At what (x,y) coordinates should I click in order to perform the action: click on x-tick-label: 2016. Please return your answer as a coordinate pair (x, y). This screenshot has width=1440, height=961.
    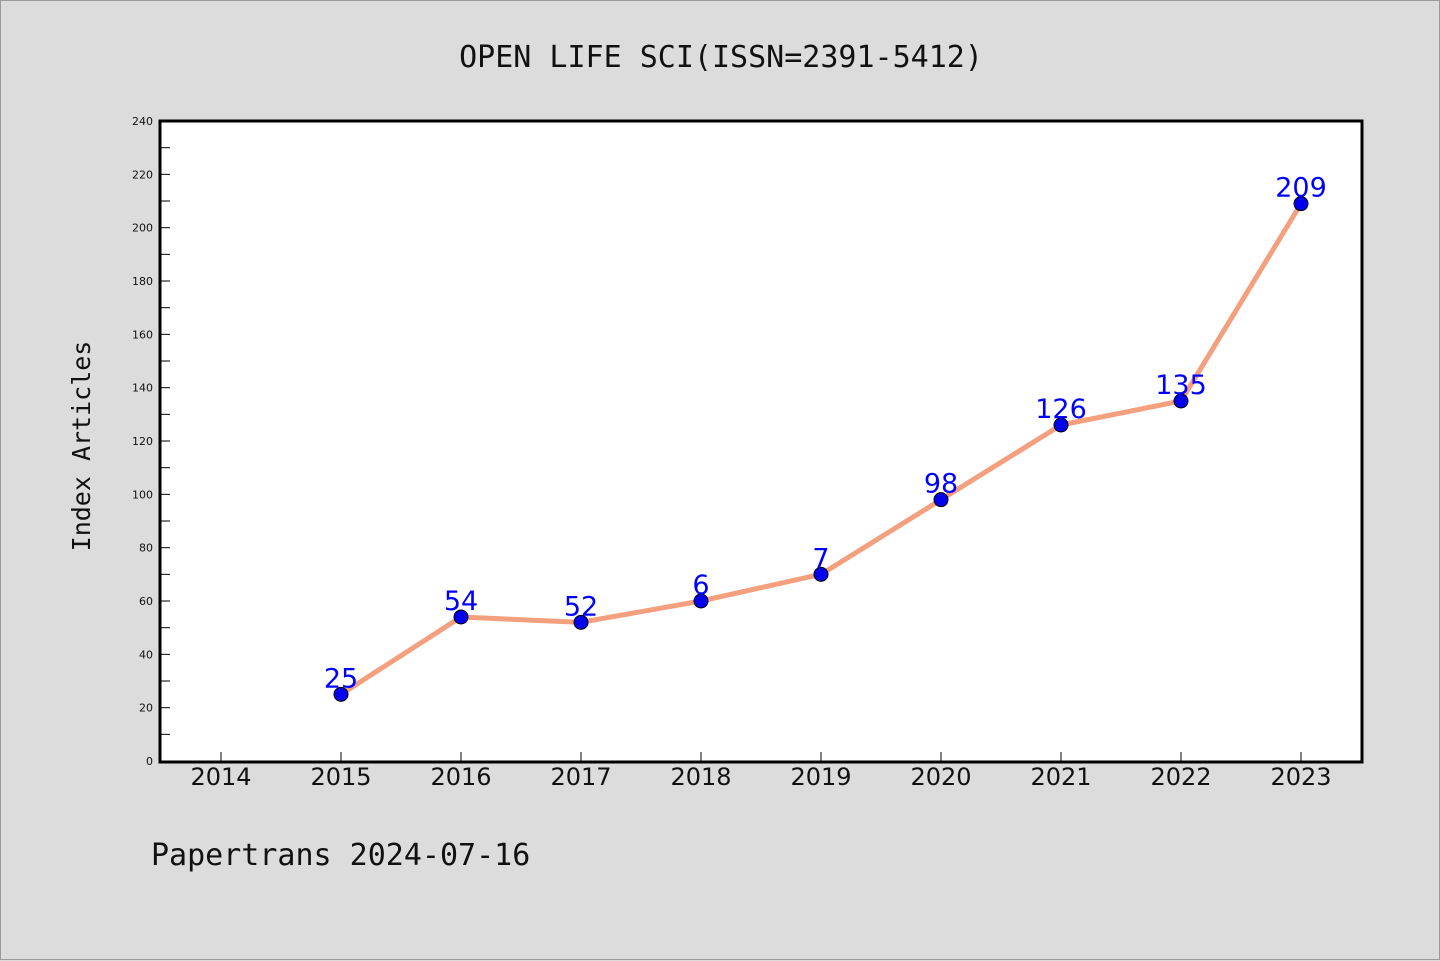
    Looking at the image, I should click on (460, 777).